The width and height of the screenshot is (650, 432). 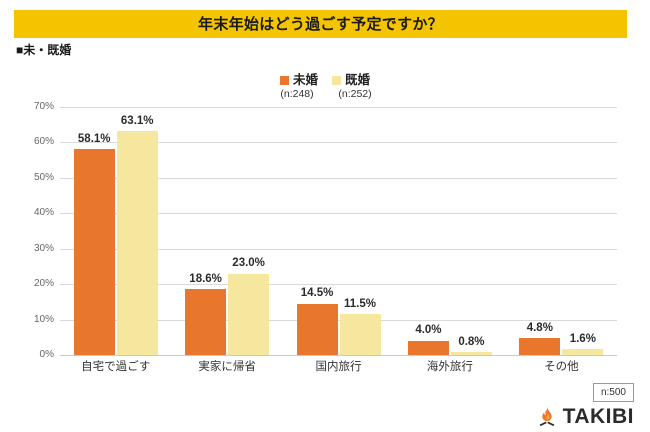 What do you see at coordinates (324, 80) in the screenshot?
I see `legend-entries: 未婚 既婚` at bounding box center [324, 80].